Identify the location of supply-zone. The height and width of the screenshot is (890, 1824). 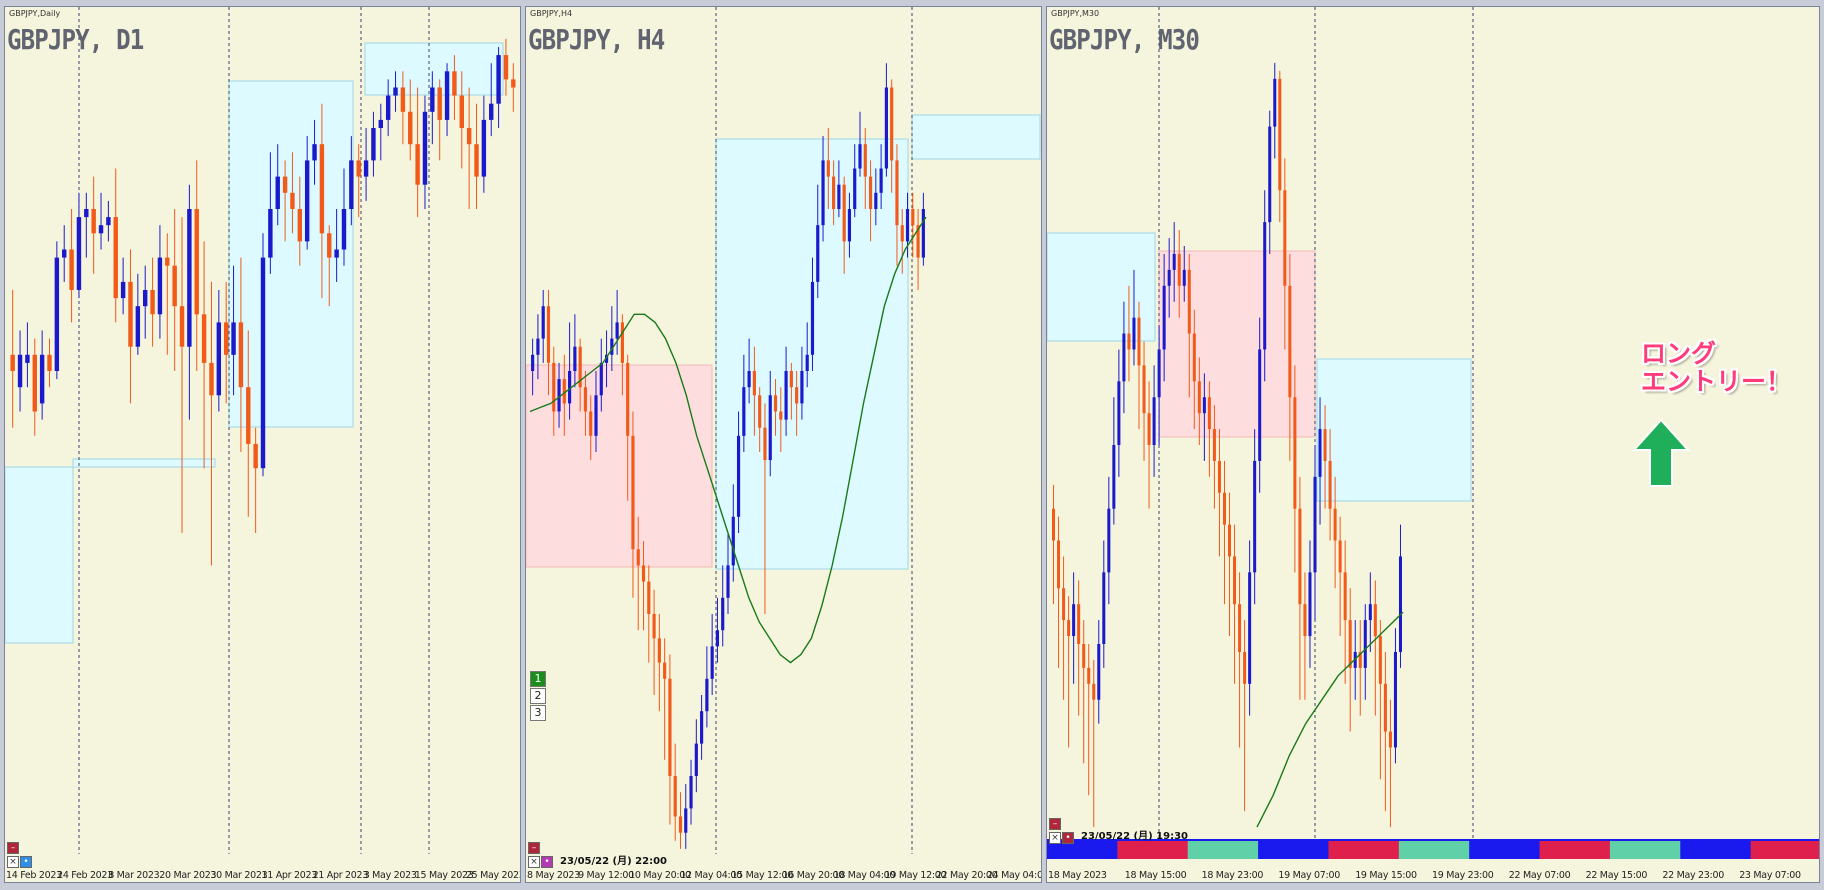
(1237, 344).